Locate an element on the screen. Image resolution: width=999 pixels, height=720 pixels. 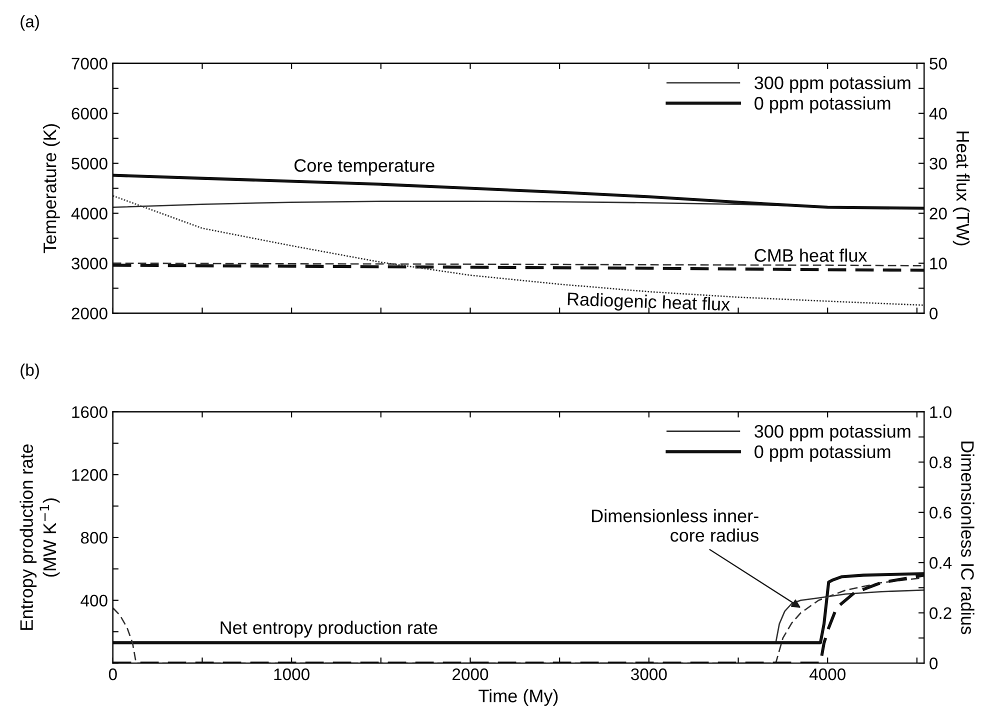
y-tick-label: 3000 is located at coordinates (90, 264).